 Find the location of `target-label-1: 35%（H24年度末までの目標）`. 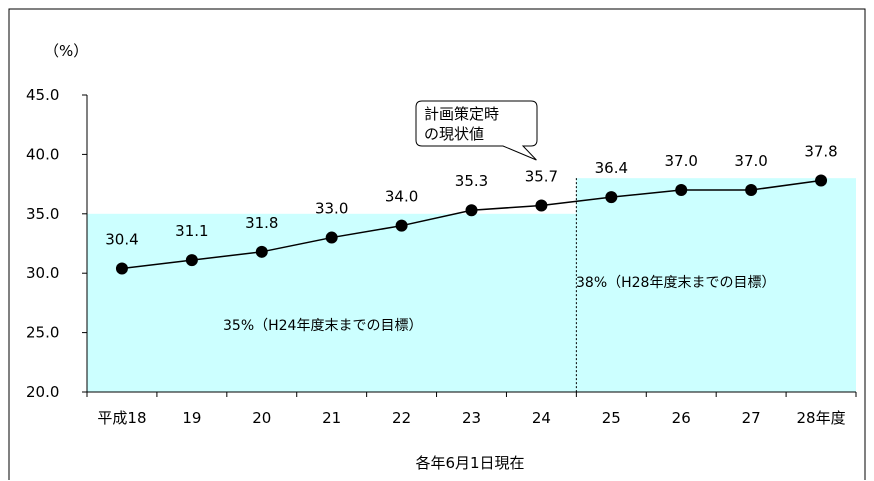

target-label-1: 35%（H24年度末までの目標） is located at coordinates (322, 326).